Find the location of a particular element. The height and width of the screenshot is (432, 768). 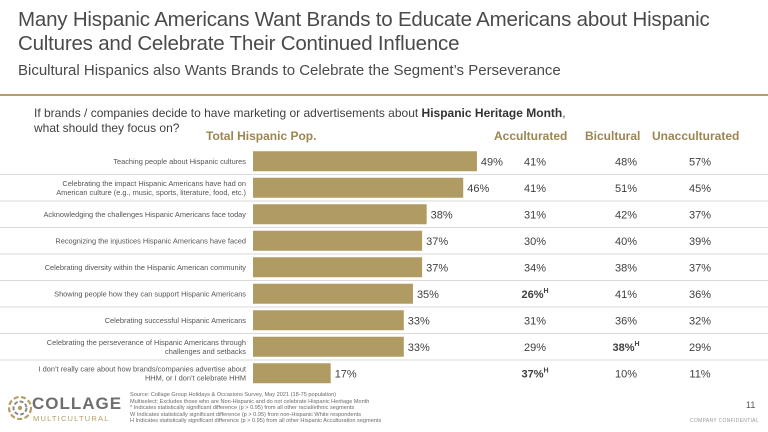

question-suffix: , what should they focus on? is located at coordinates (300, 120).